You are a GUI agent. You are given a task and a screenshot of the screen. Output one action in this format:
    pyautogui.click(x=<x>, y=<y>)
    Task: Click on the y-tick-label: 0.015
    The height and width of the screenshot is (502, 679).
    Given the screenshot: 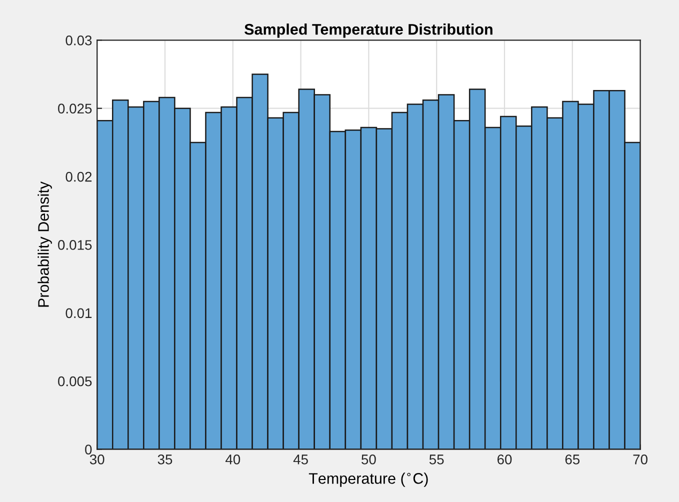 What is the action you would take?
    pyautogui.click(x=75, y=245)
    